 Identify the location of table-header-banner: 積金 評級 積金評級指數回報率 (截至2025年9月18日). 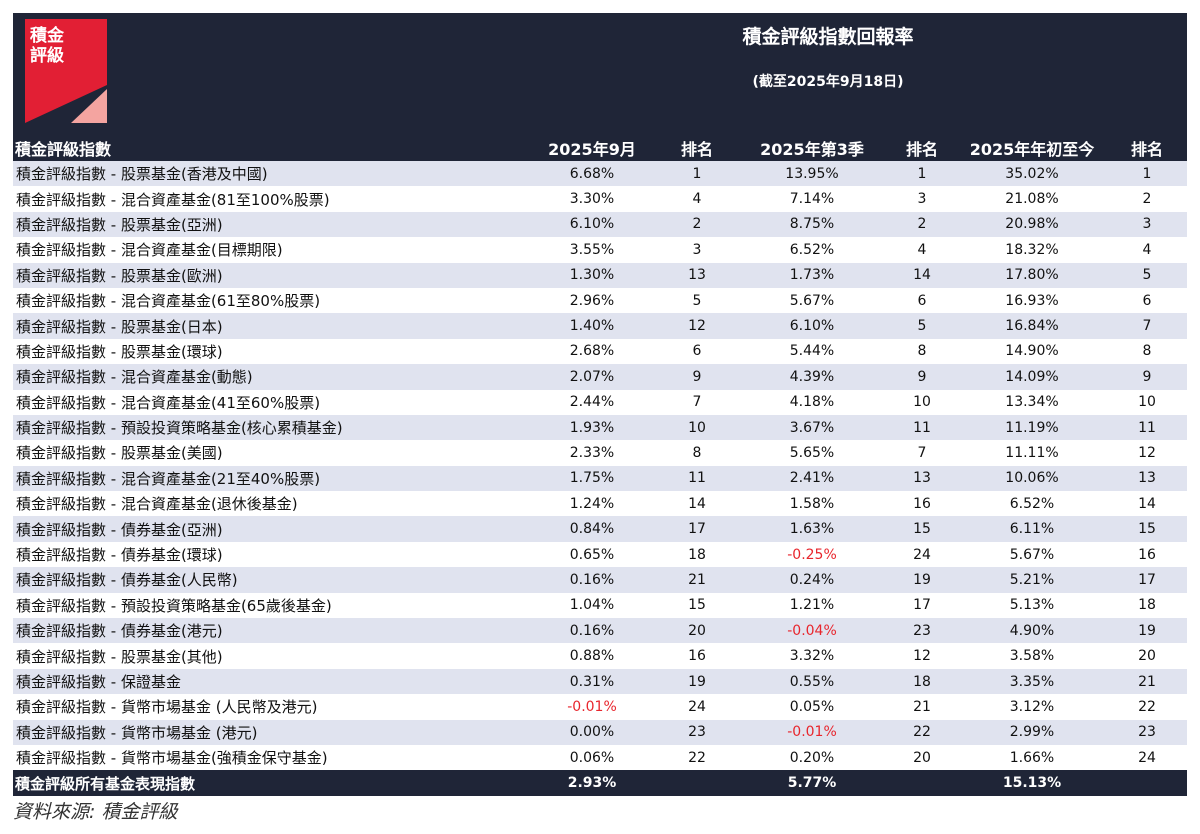
(600, 74).